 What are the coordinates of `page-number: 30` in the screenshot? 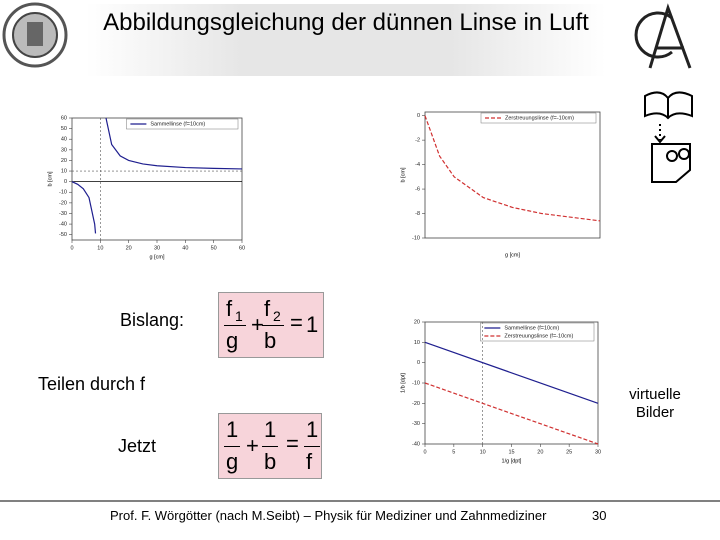 It's located at (599, 515).